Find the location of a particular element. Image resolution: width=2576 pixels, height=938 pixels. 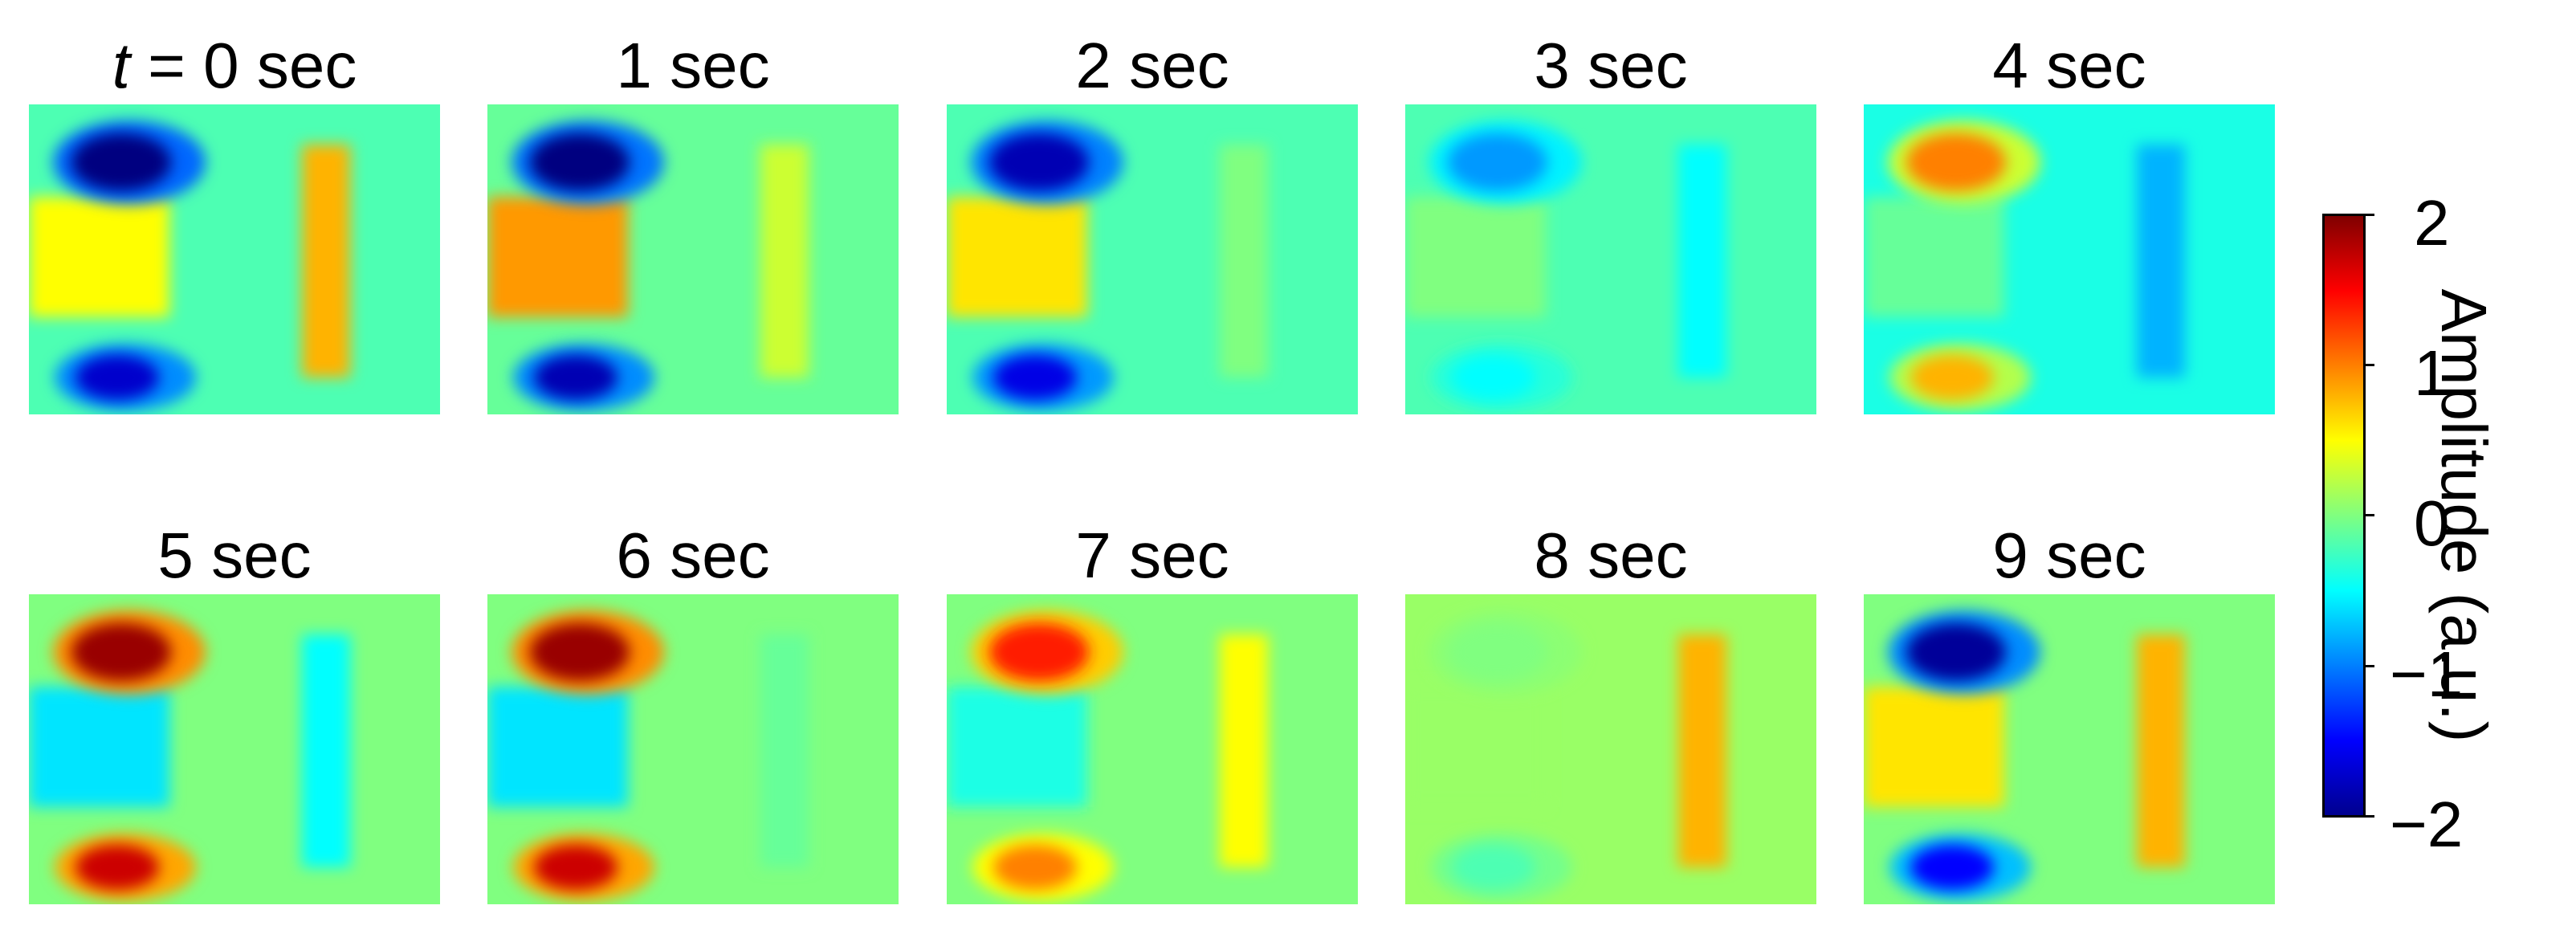

panel-title-t9: 9 sec is located at coordinates (2069, 556).